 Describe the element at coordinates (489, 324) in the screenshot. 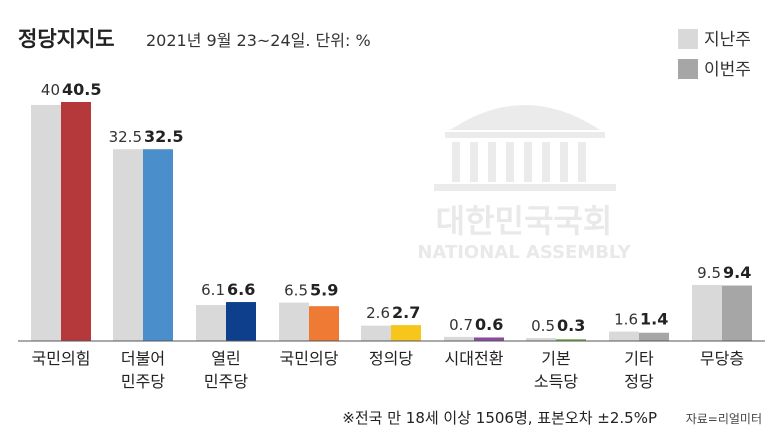

I see `value-label-current: 0.6` at that location.